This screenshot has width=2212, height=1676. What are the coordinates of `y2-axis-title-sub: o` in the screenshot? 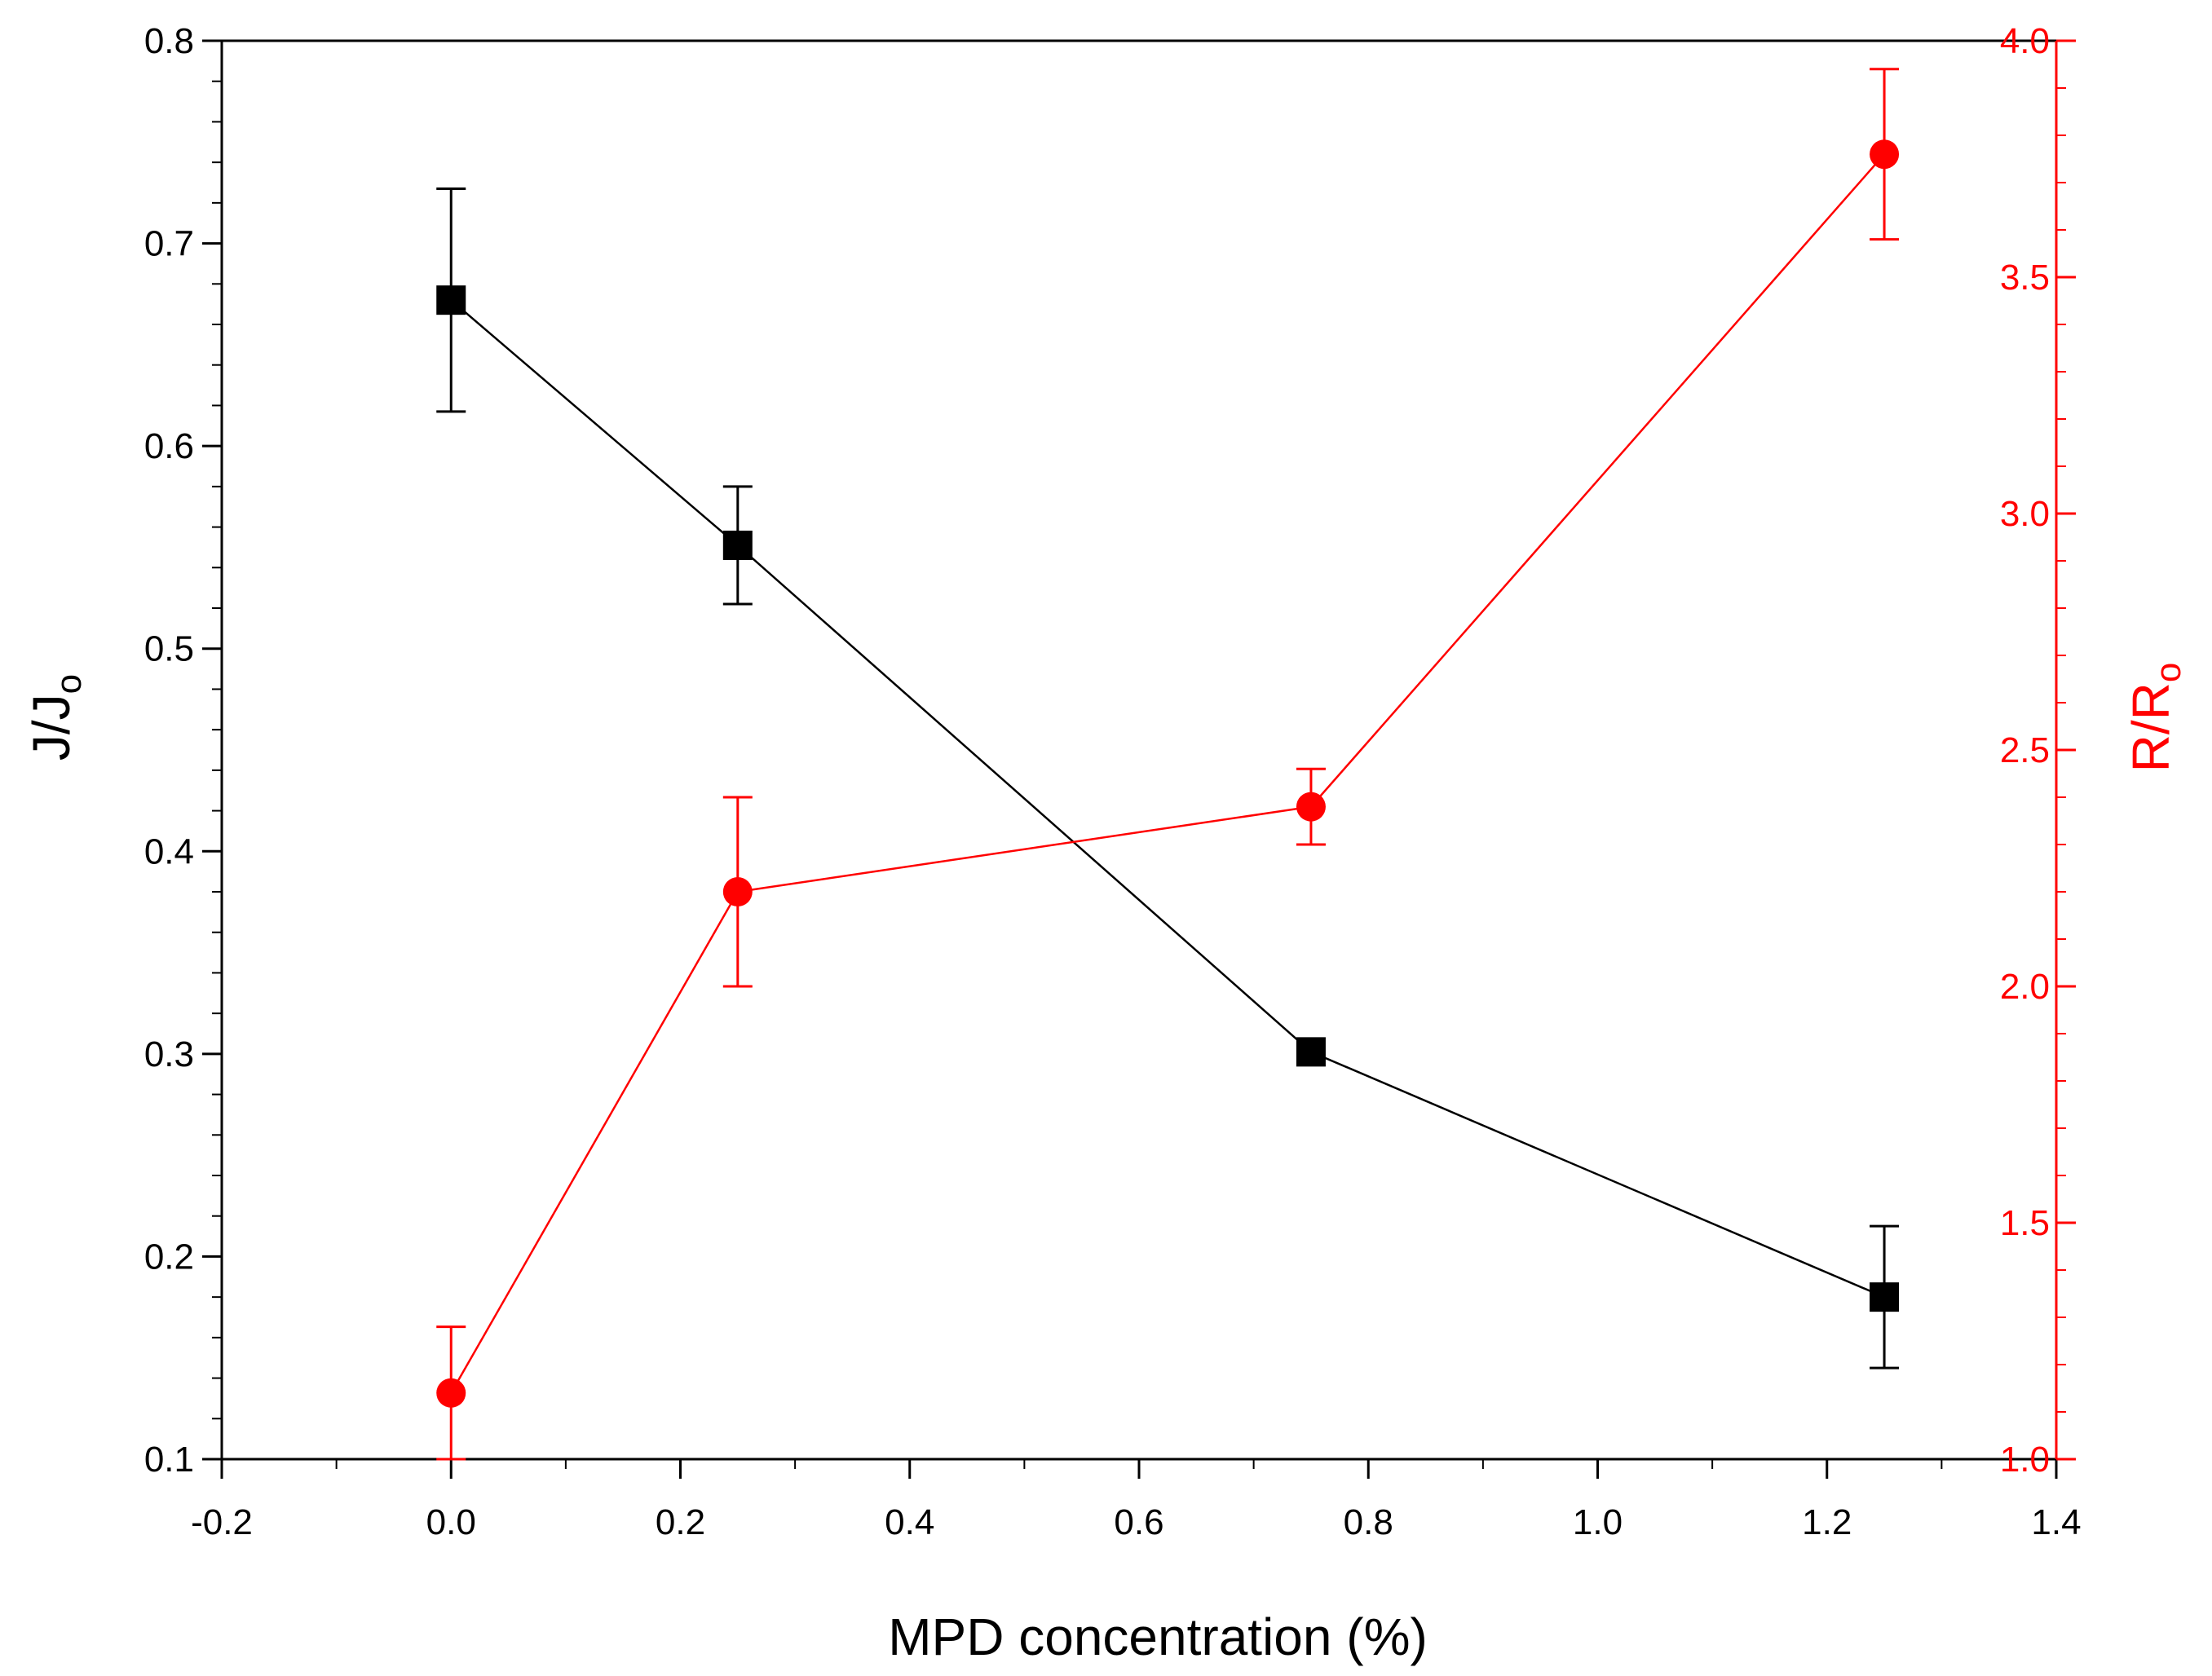 It's located at (2168, 672).